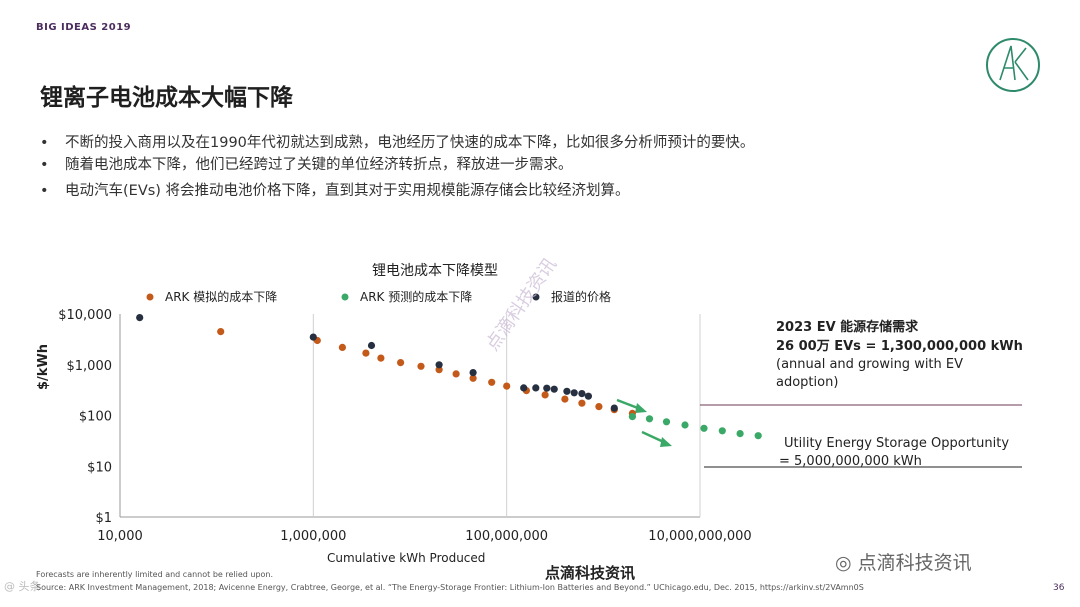 The height and width of the screenshot is (607, 1080). I want to click on legend-ark-projected: ARK 预测的成本下降, so click(416, 296).